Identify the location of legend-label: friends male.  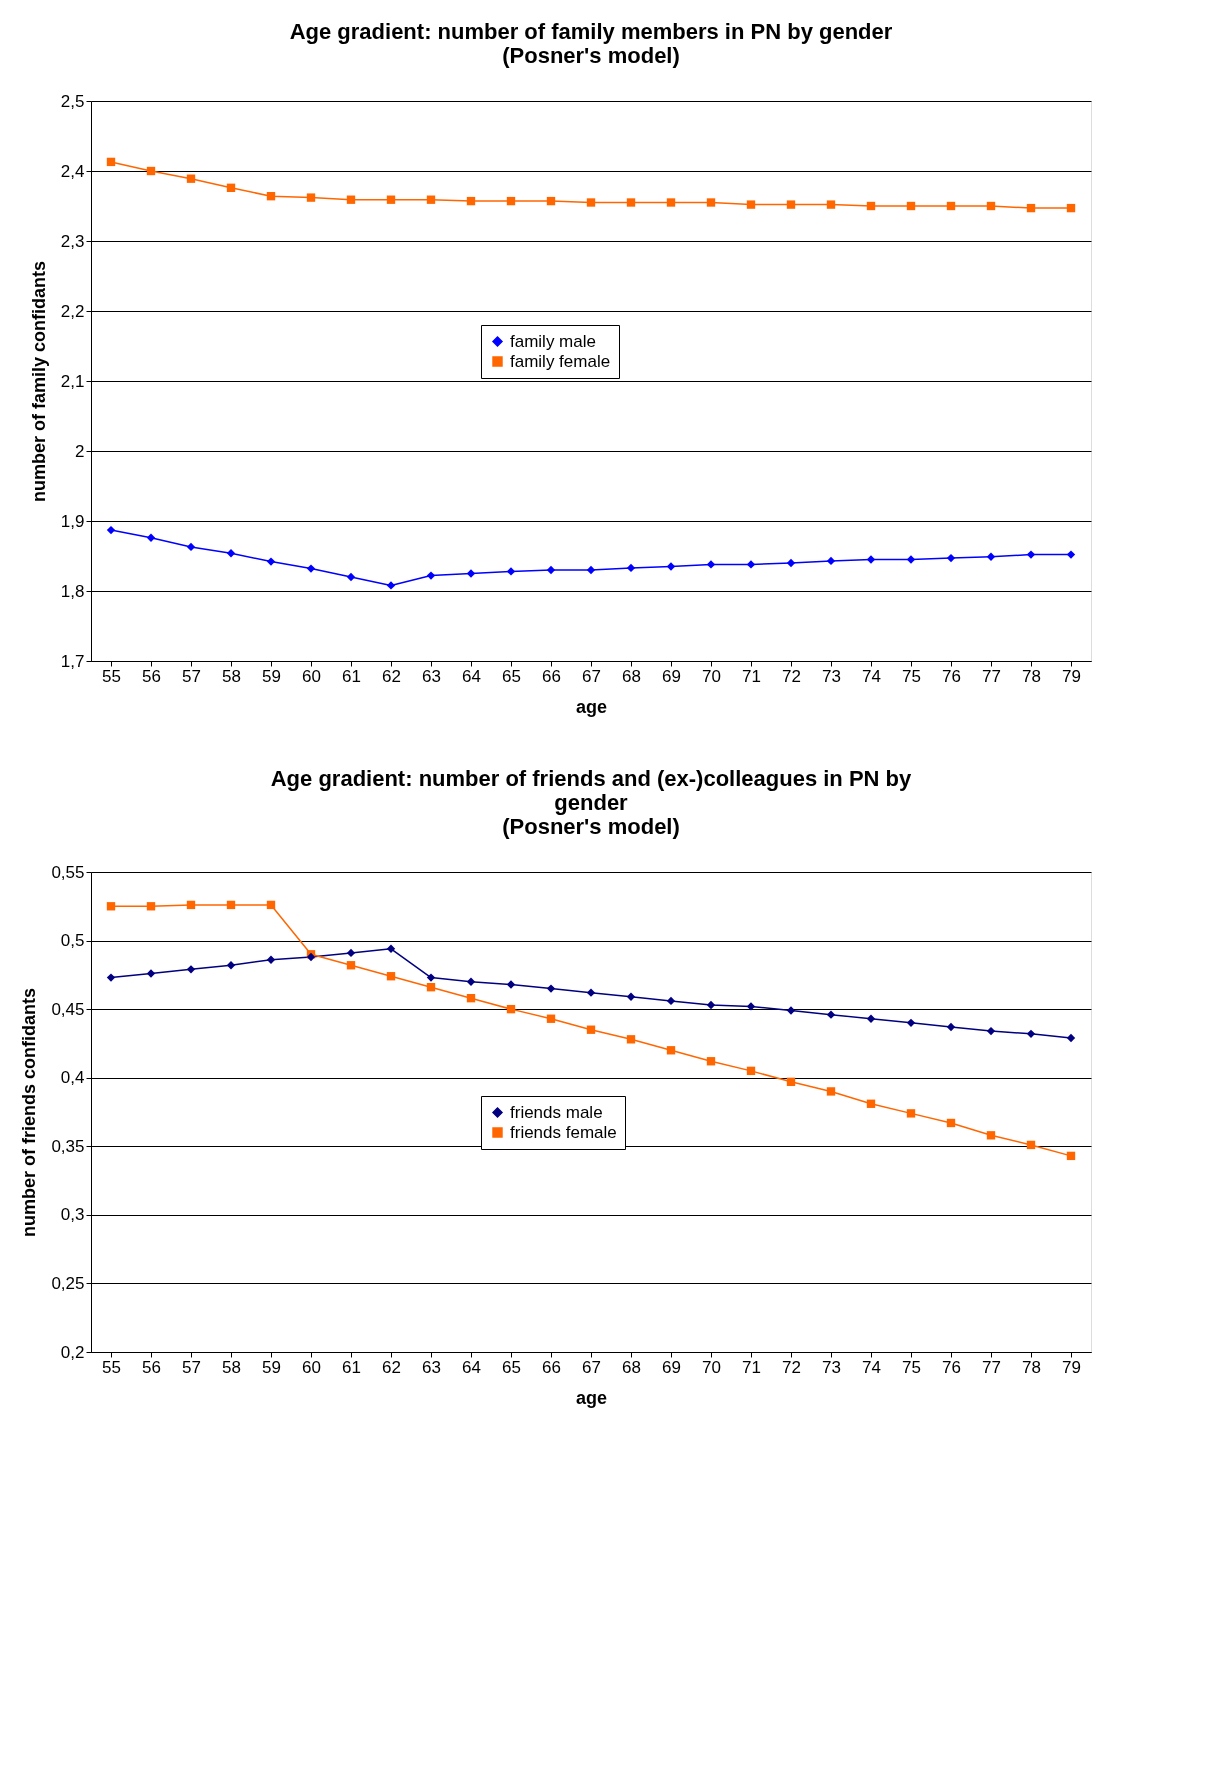
(556, 1112).